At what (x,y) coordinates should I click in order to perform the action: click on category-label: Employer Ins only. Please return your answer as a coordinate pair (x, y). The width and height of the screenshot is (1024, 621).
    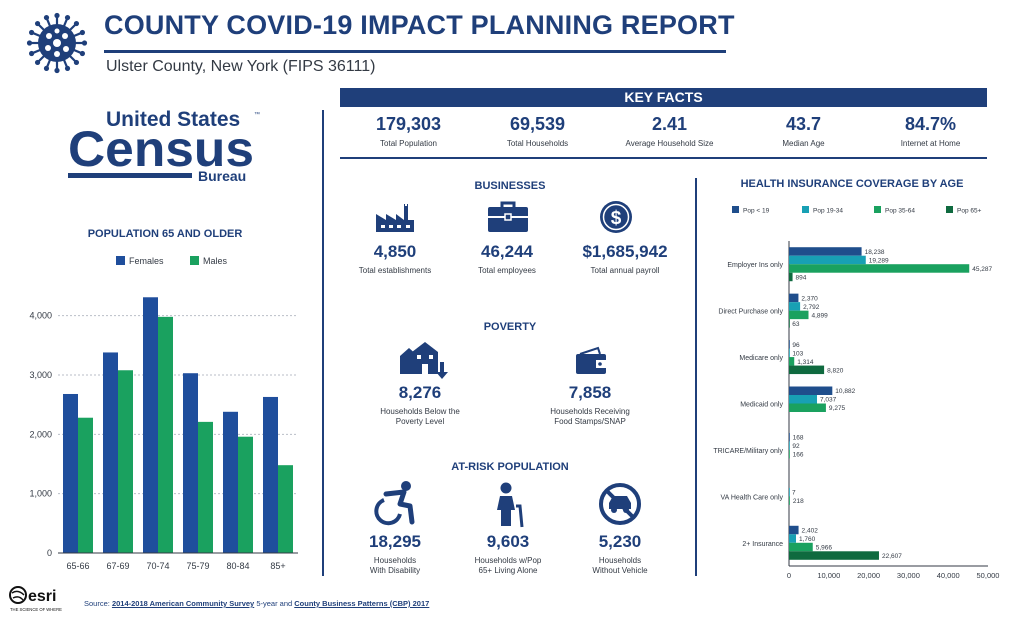
    Looking at the image, I should click on (755, 265).